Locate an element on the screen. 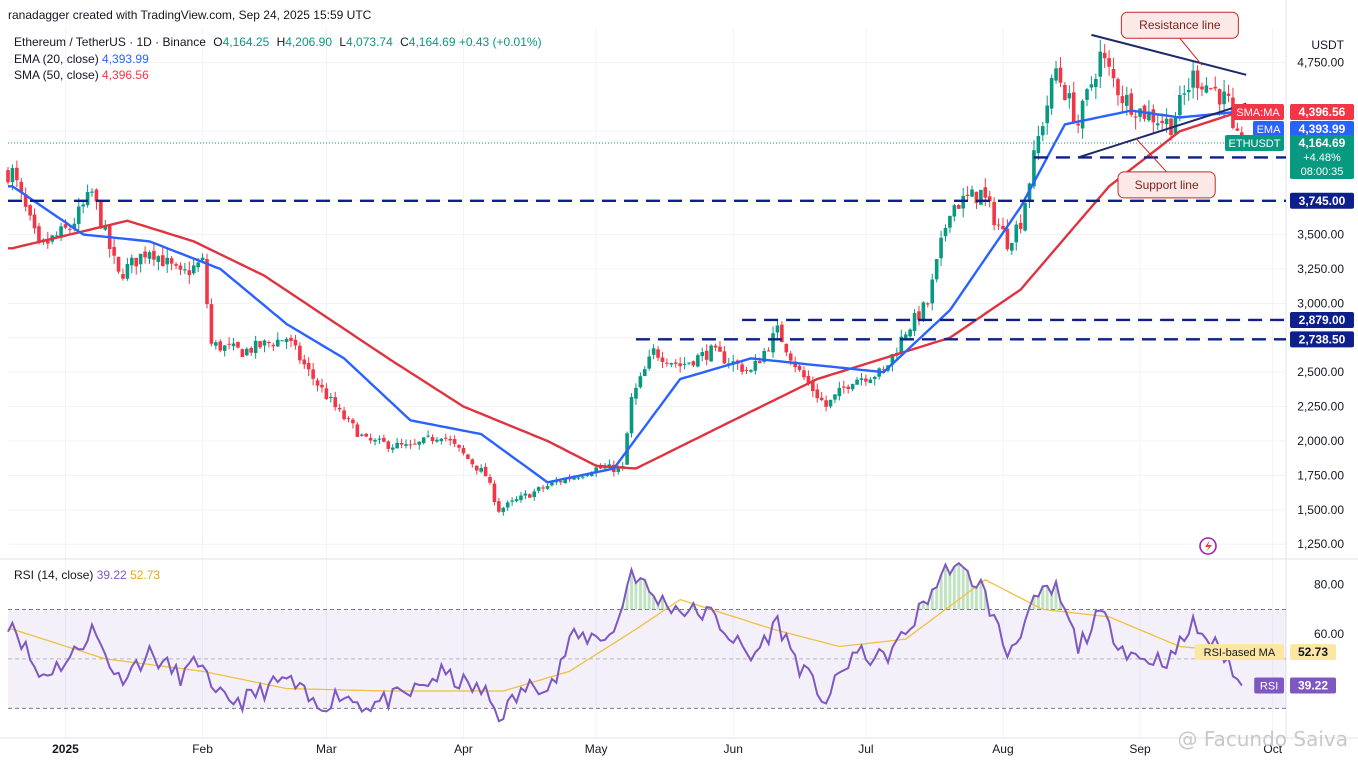 This screenshot has width=1358, height=763. tag-value-box is located at coordinates (1322, 129).